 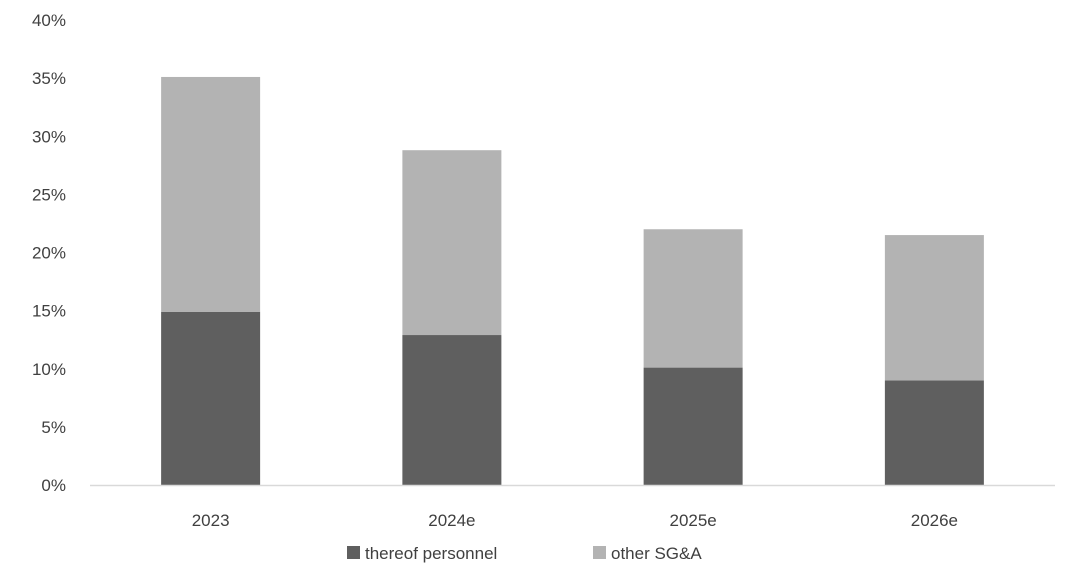 What do you see at coordinates (431, 553) in the screenshot?
I see `legend-label: thereof personnel` at bounding box center [431, 553].